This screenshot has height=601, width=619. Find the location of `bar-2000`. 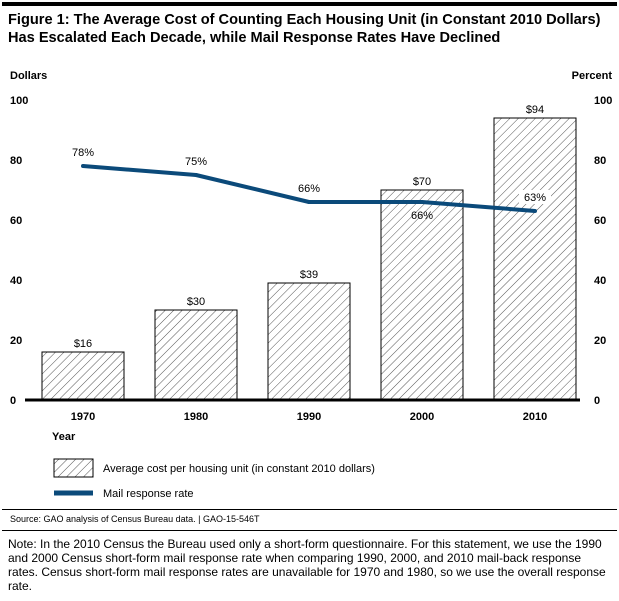

bar-2000 is located at coordinates (422, 295).